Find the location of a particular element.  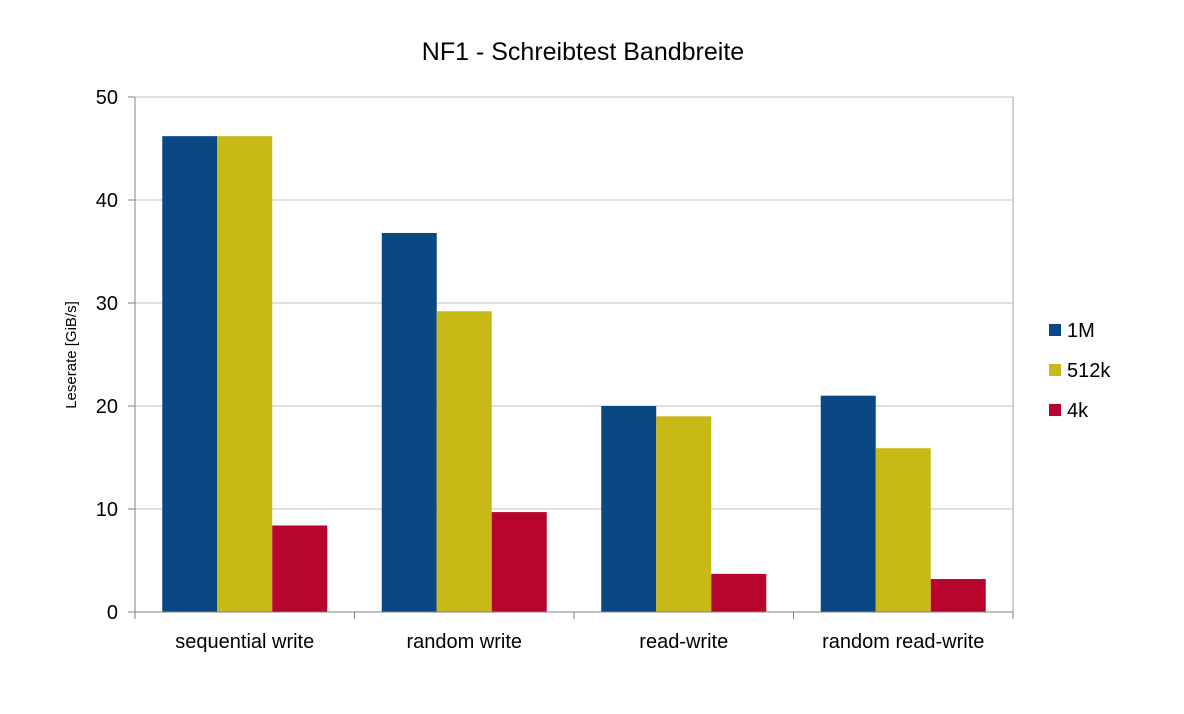

y-tick-label: 30 is located at coordinates (107, 304).